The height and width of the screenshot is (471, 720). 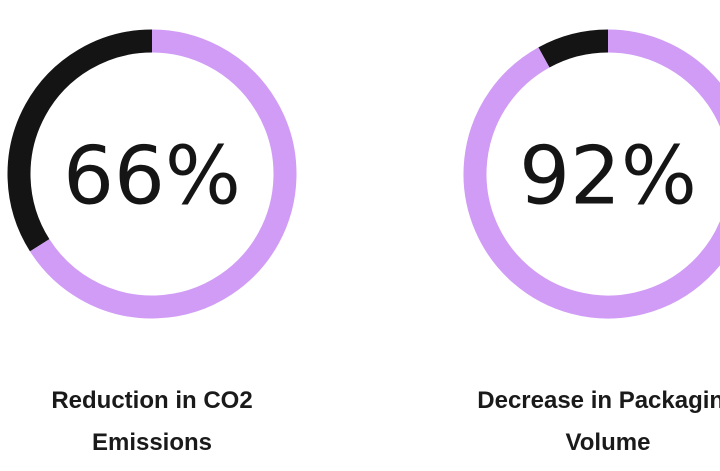 What do you see at coordinates (608, 176) in the screenshot?
I see `gauge-value-label: 92%` at bounding box center [608, 176].